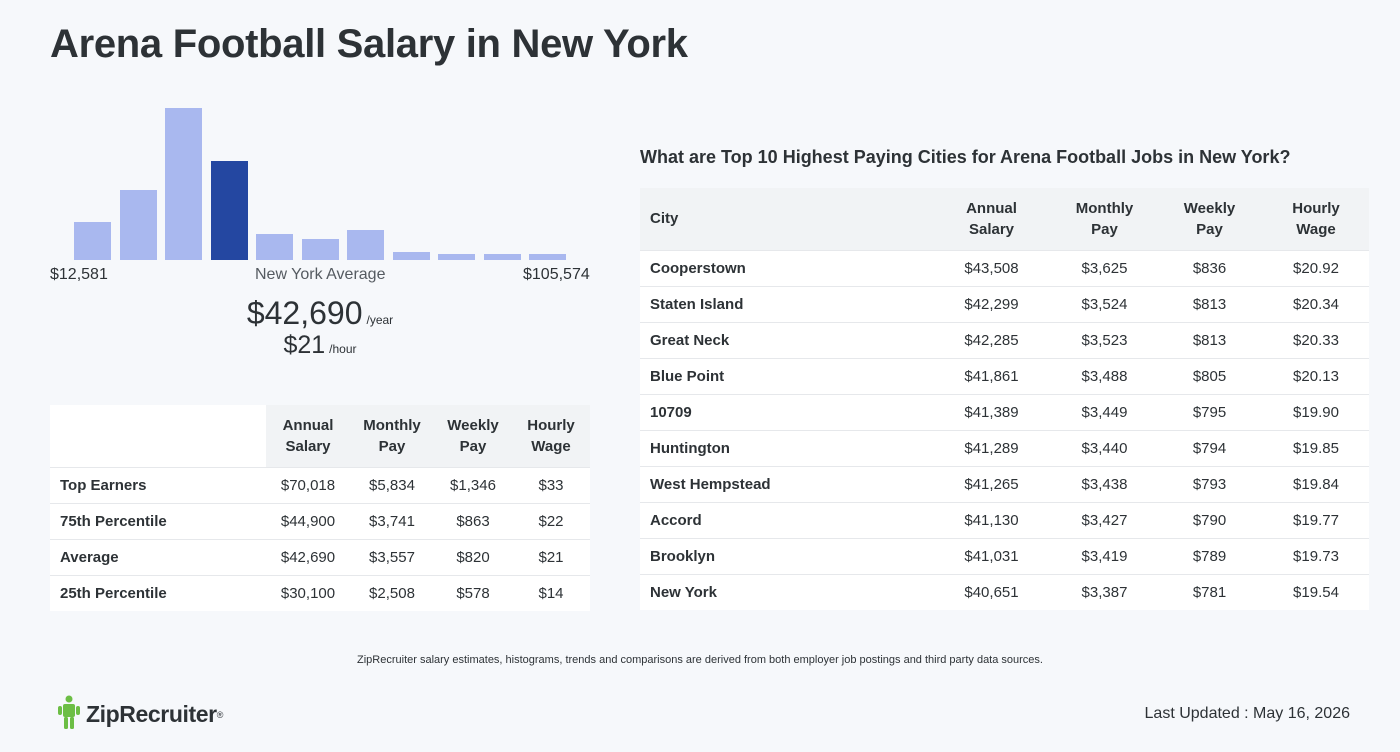 Image resolution: width=1400 pixels, height=752 pixels. Describe the element at coordinates (1316, 411) in the screenshot. I see `city-hourly-cell: $19.90` at that location.